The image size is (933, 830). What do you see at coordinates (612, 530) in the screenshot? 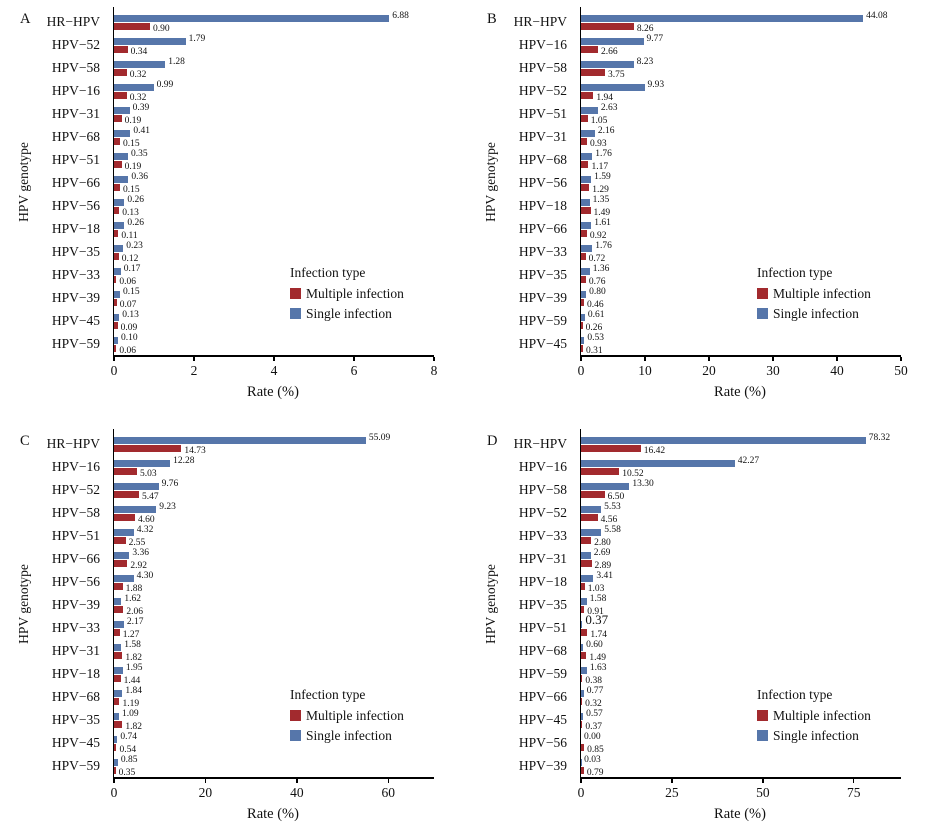
I see `value-label: 5.58` at bounding box center [612, 530].